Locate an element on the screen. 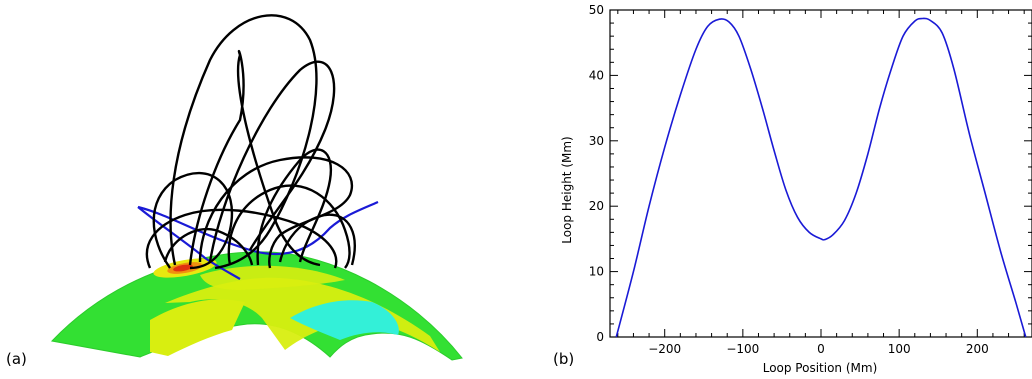  y-tick-label: 0 is located at coordinates (600, 337).